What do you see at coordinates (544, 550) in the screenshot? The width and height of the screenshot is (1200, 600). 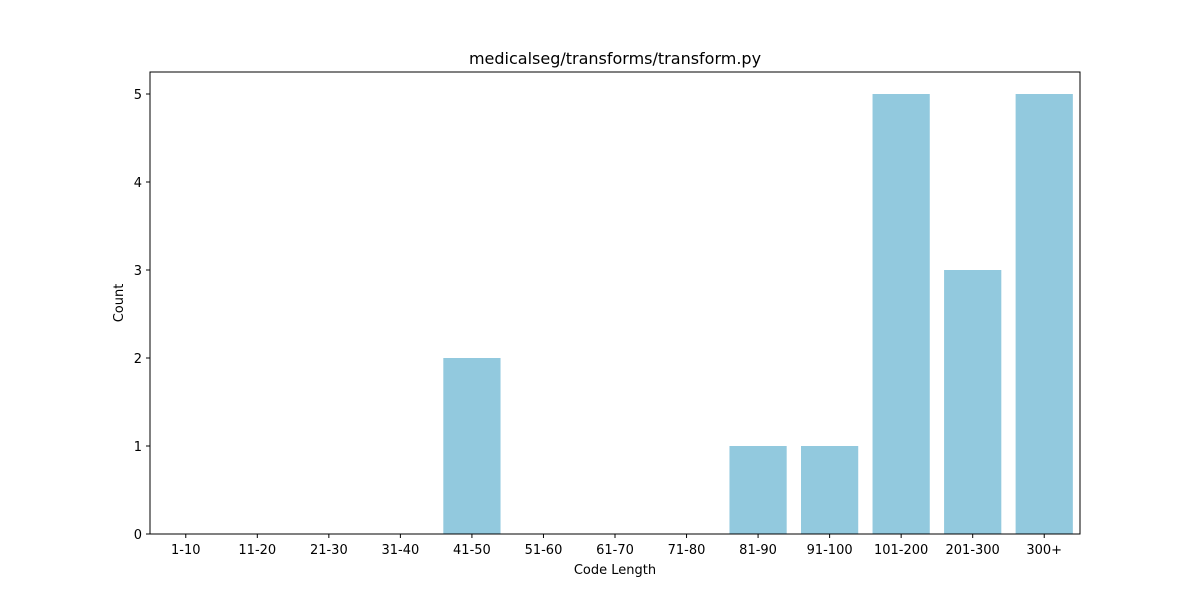 I see `x-tick-label: 51-60` at bounding box center [544, 550].